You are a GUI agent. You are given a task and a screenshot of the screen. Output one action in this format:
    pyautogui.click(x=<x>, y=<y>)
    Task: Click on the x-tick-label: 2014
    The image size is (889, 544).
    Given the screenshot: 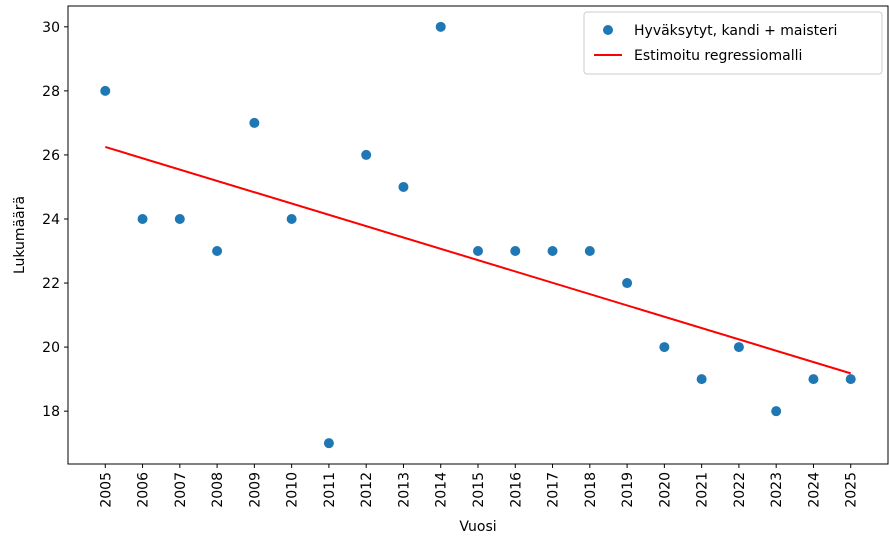 What is the action you would take?
    pyautogui.click(x=442, y=490)
    